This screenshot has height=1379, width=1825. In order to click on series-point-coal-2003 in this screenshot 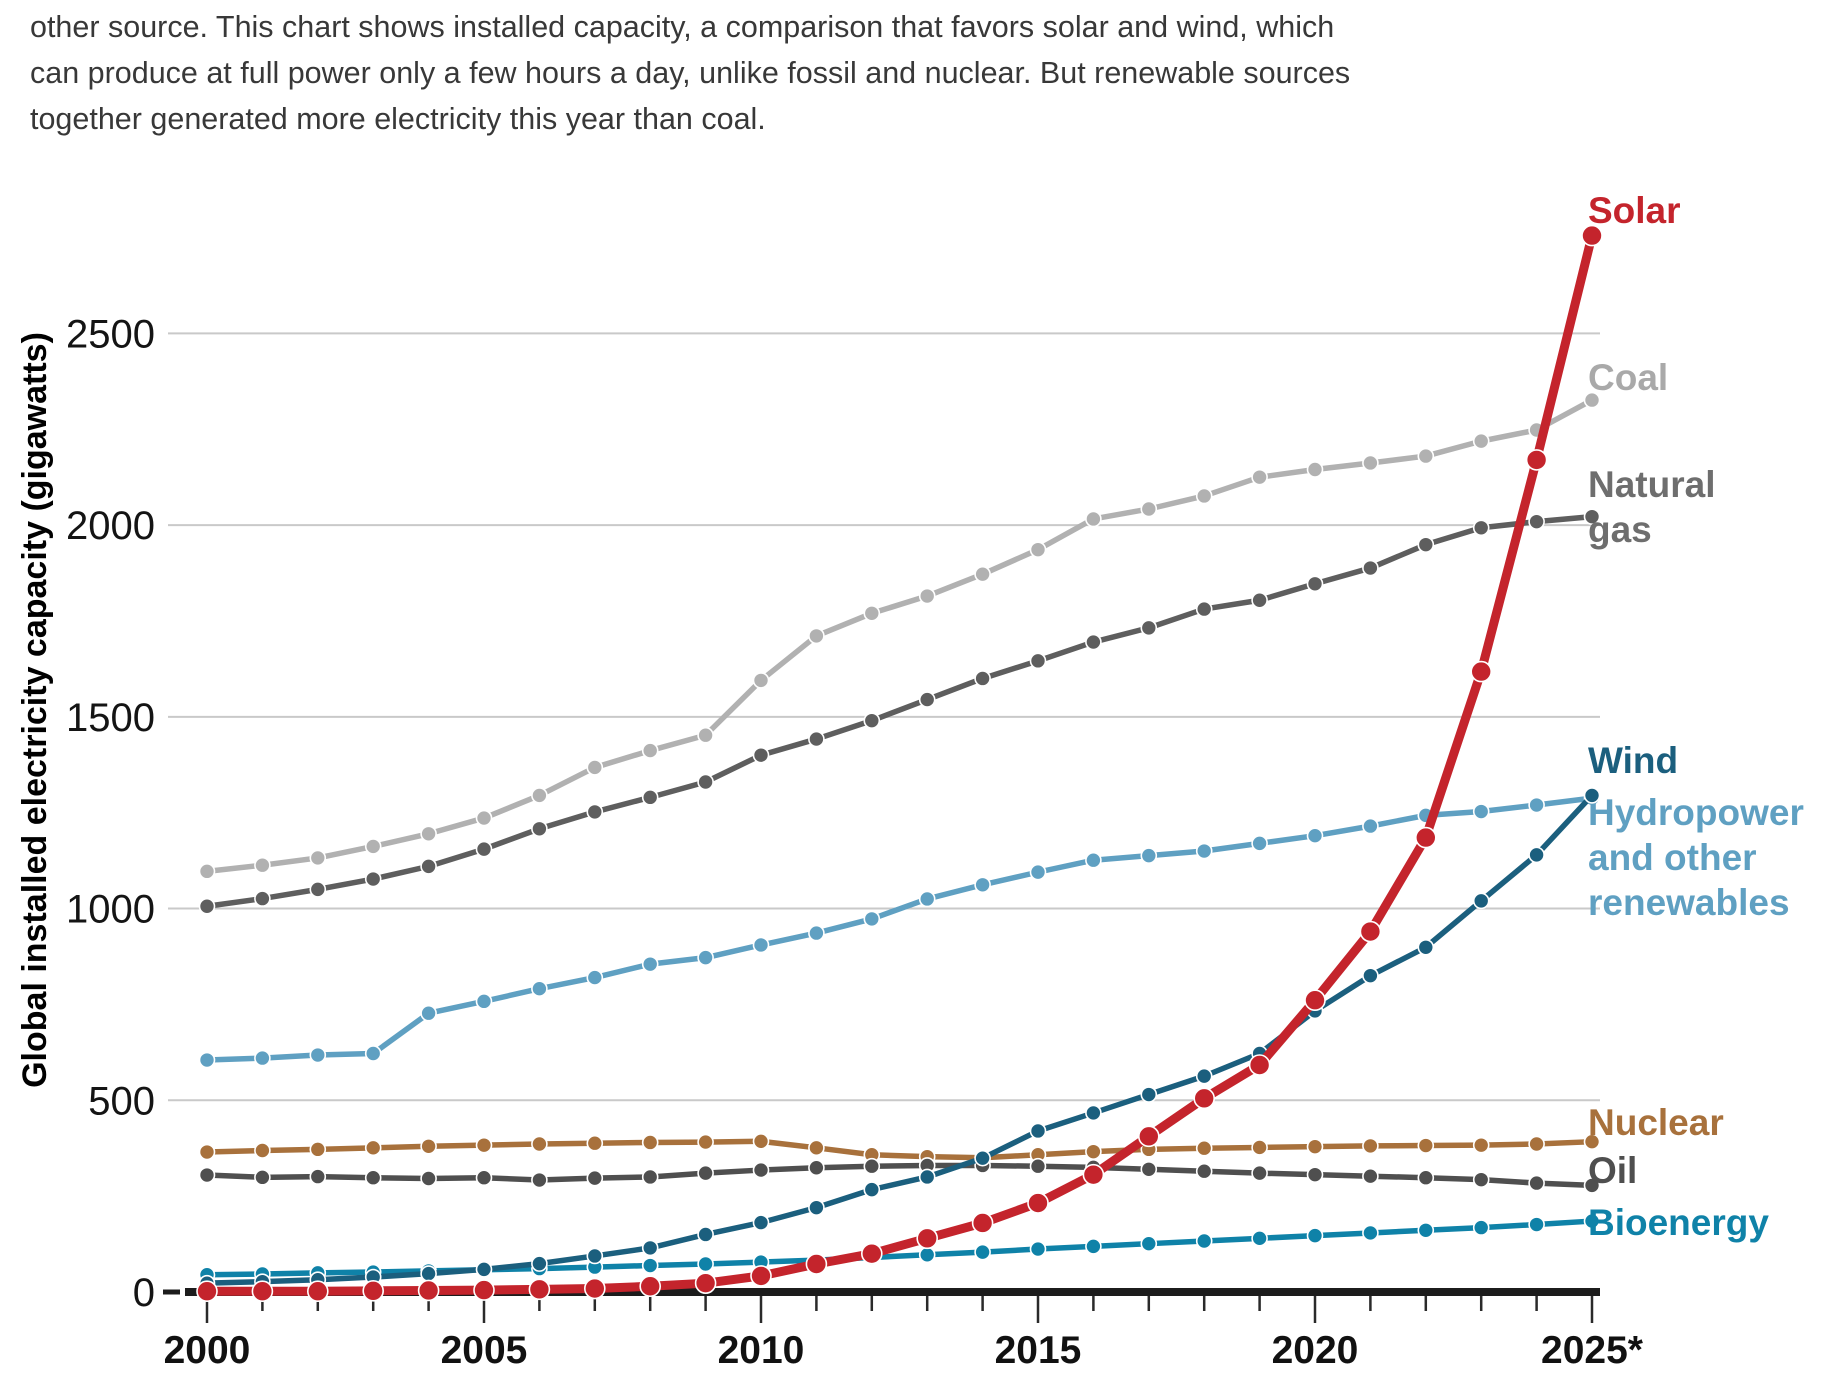, I will do `click(373, 846)`.